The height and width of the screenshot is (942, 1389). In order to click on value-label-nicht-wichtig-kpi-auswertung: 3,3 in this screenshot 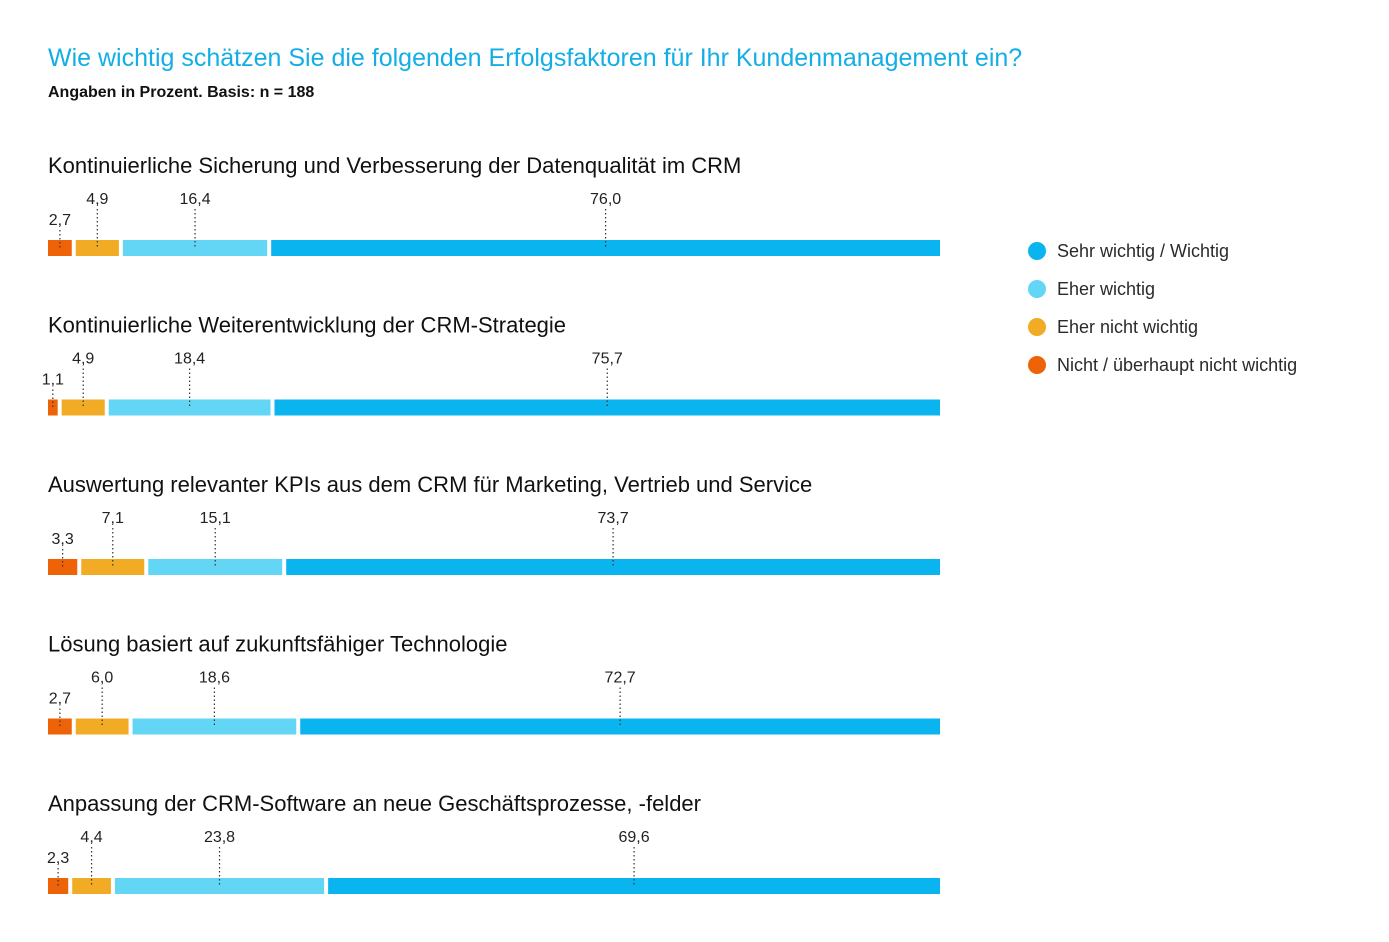, I will do `click(63, 539)`.